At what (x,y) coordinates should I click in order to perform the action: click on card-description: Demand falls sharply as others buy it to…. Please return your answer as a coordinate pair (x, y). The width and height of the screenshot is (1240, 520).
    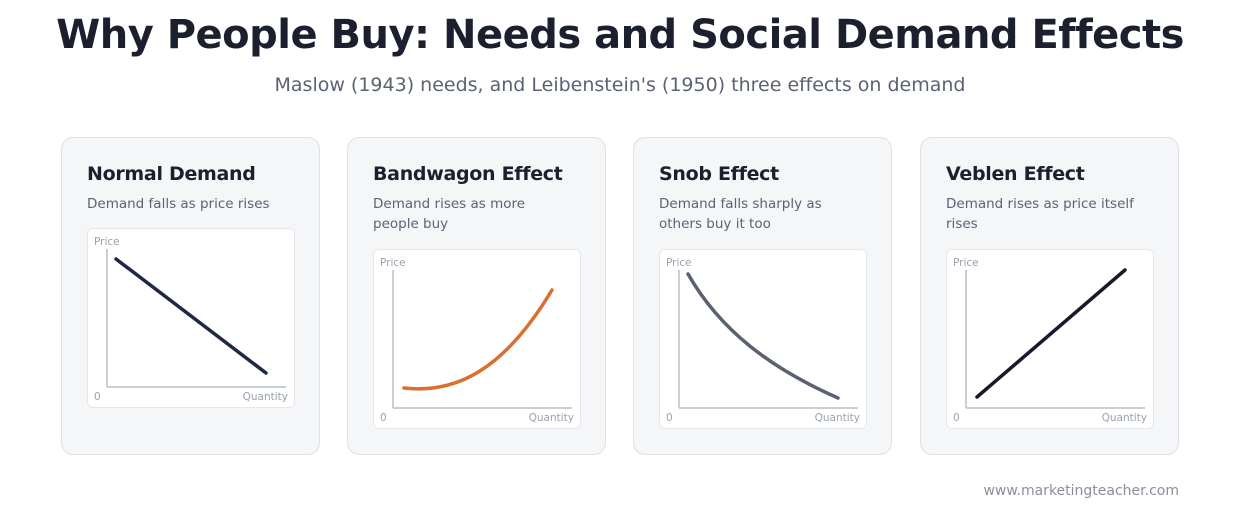
    Looking at the image, I should click on (740, 214).